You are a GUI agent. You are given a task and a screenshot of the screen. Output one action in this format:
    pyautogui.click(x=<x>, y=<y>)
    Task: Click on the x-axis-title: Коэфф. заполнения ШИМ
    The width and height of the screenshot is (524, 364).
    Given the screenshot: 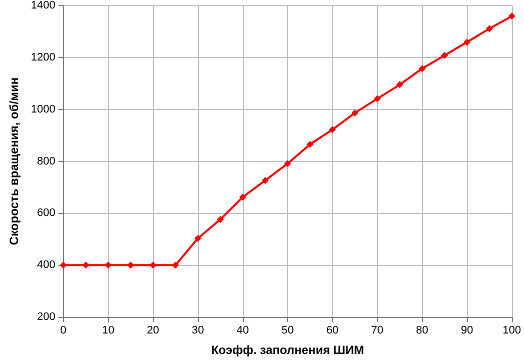 What is the action you would take?
    pyautogui.click(x=287, y=350)
    